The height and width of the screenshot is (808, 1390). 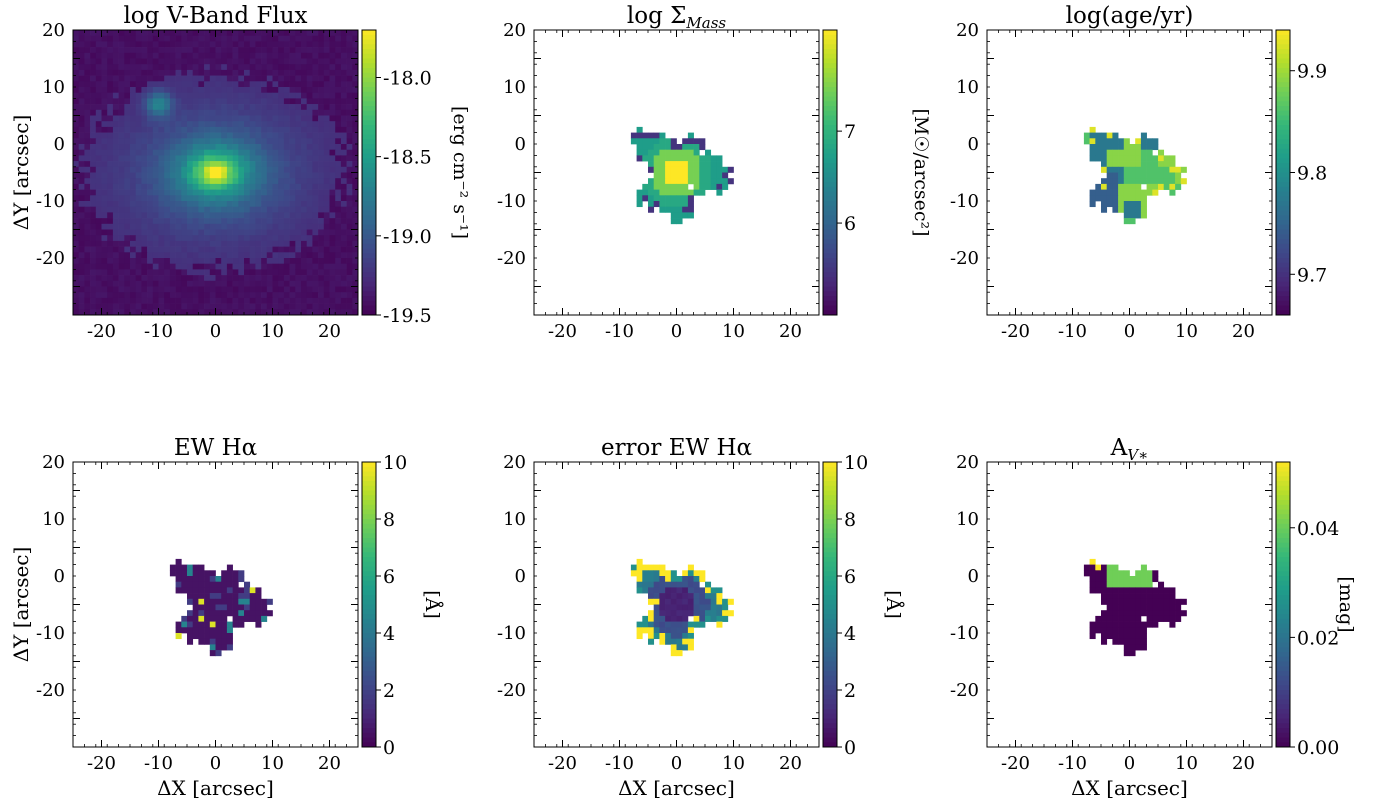 What do you see at coordinates (1318, 748) in the screenshot?
I see `colorbar-tick-label: 0.00` at bounding box center [1318, 748].